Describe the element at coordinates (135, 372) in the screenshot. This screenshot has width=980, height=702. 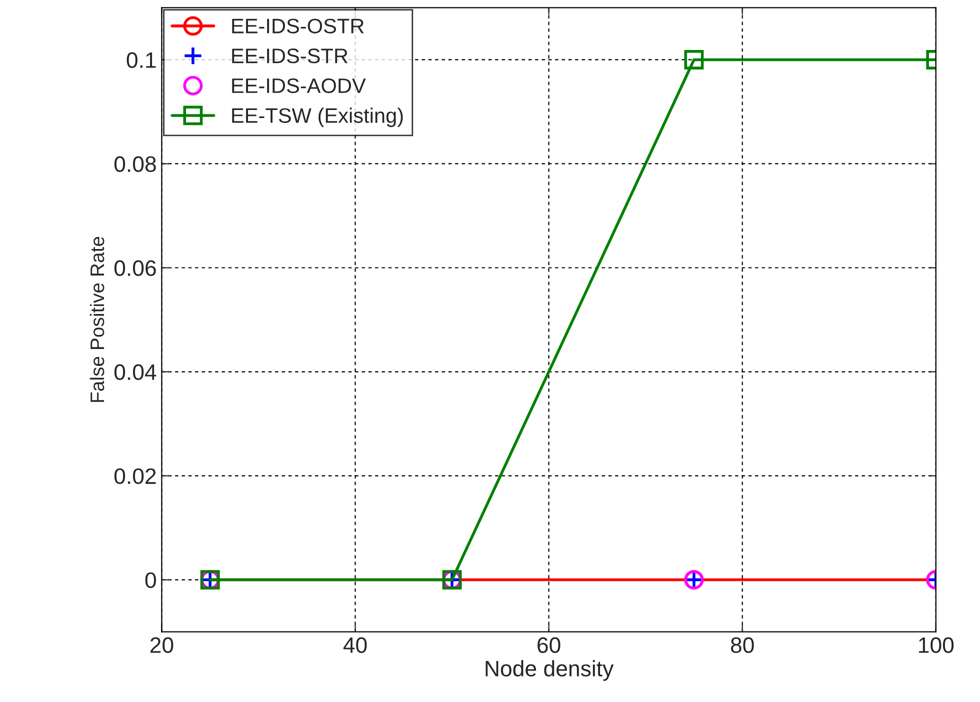
I see `y-tick-label: 0.04` at that location.